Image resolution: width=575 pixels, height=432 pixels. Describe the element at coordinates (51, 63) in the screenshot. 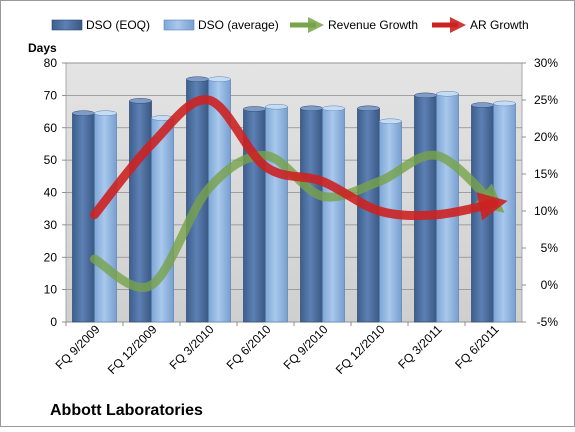

I see `y-tick-label: 80` at that location.